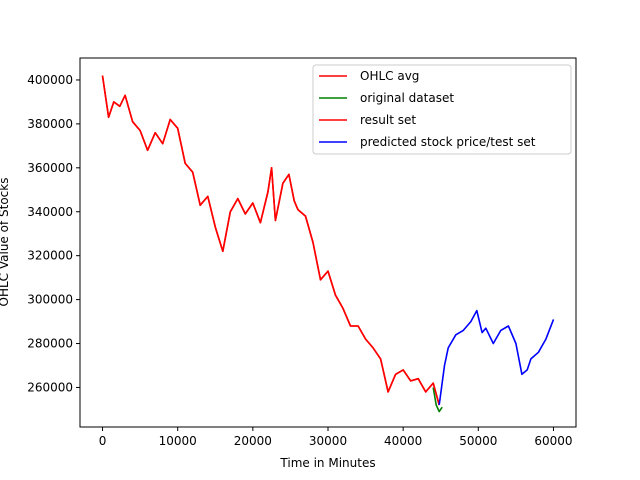 This screenshot has height=480, width=640. Describe the element at coordinates (403, 441) in the screenshot. I see `x-tick-label: 40000` at that location.